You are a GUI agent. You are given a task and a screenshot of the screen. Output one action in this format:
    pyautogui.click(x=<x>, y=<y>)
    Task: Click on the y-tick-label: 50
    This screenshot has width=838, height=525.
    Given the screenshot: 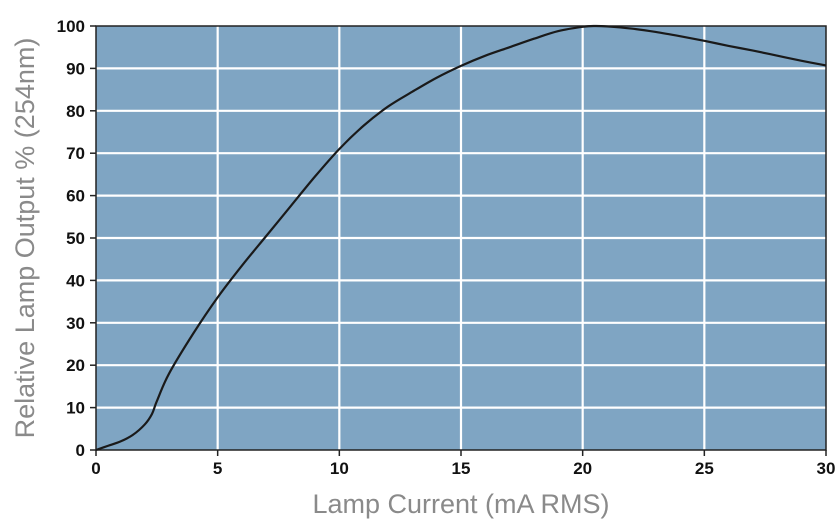 What is the action you would take?
    pyautogui.click(x=75, y=238)
    